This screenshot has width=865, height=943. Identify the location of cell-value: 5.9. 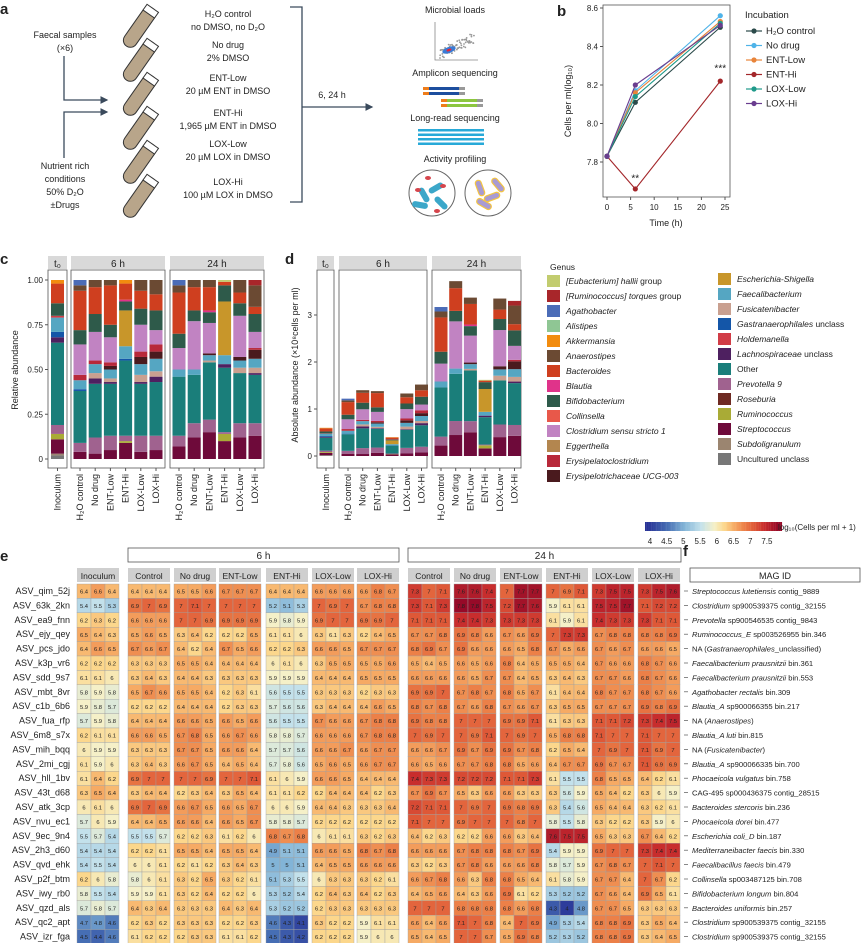
(301, 809).